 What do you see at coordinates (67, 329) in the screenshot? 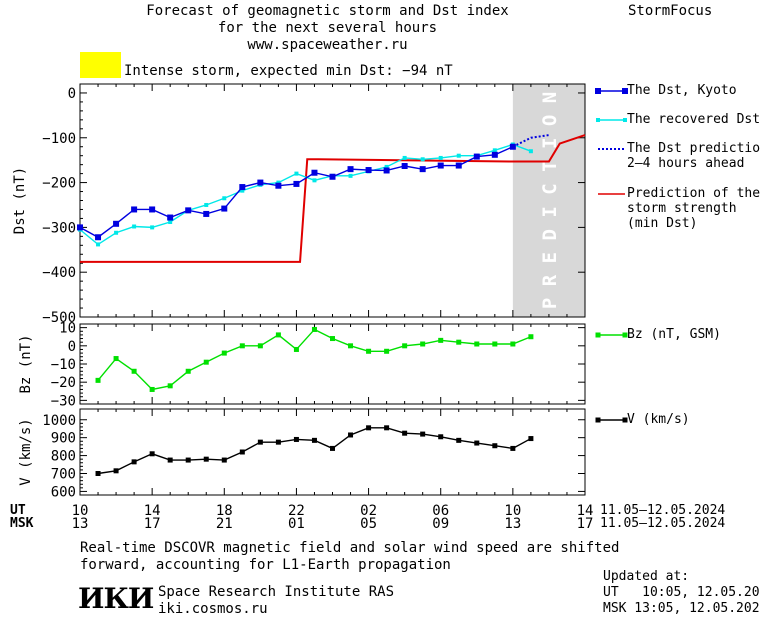
I see `bz-ytick-label: 10` at bounding box center [67, 329].